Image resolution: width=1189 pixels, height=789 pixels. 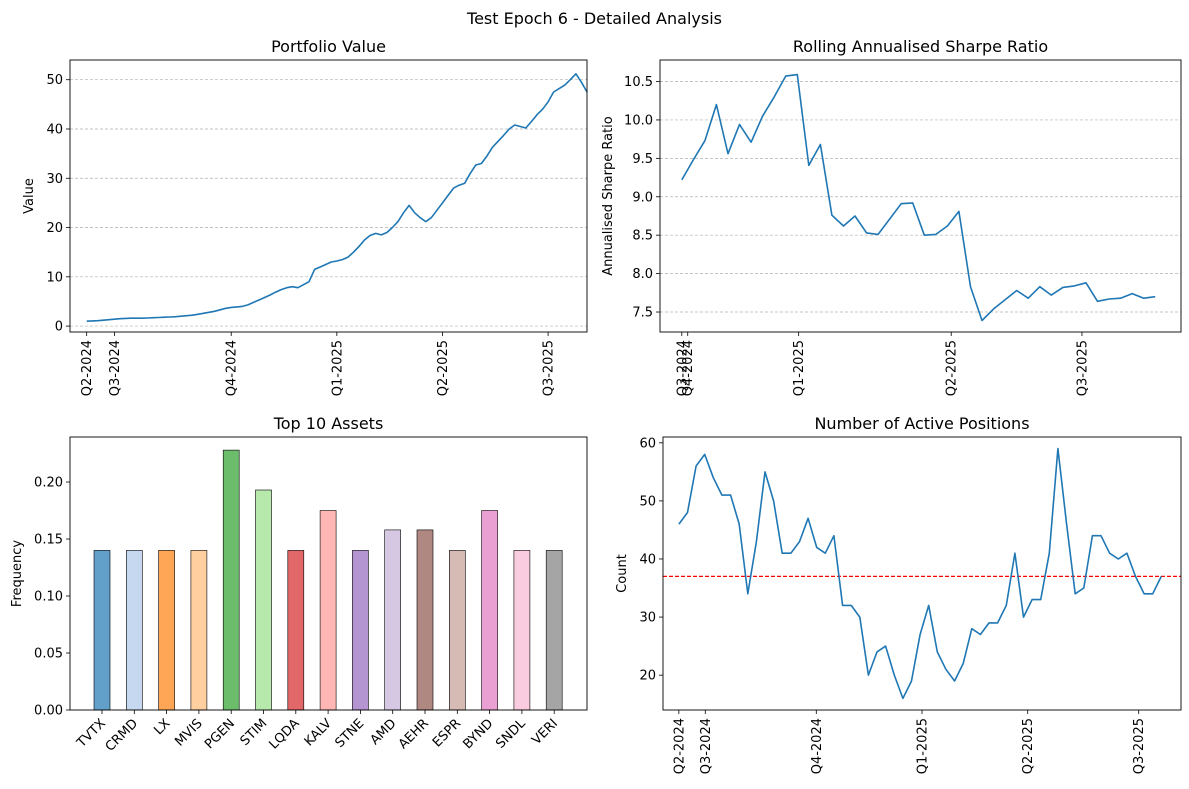 What do you see at coordinates (102, 630) in the screenshot?
I see `bar-tvtx` at bounding box center [102, 630].